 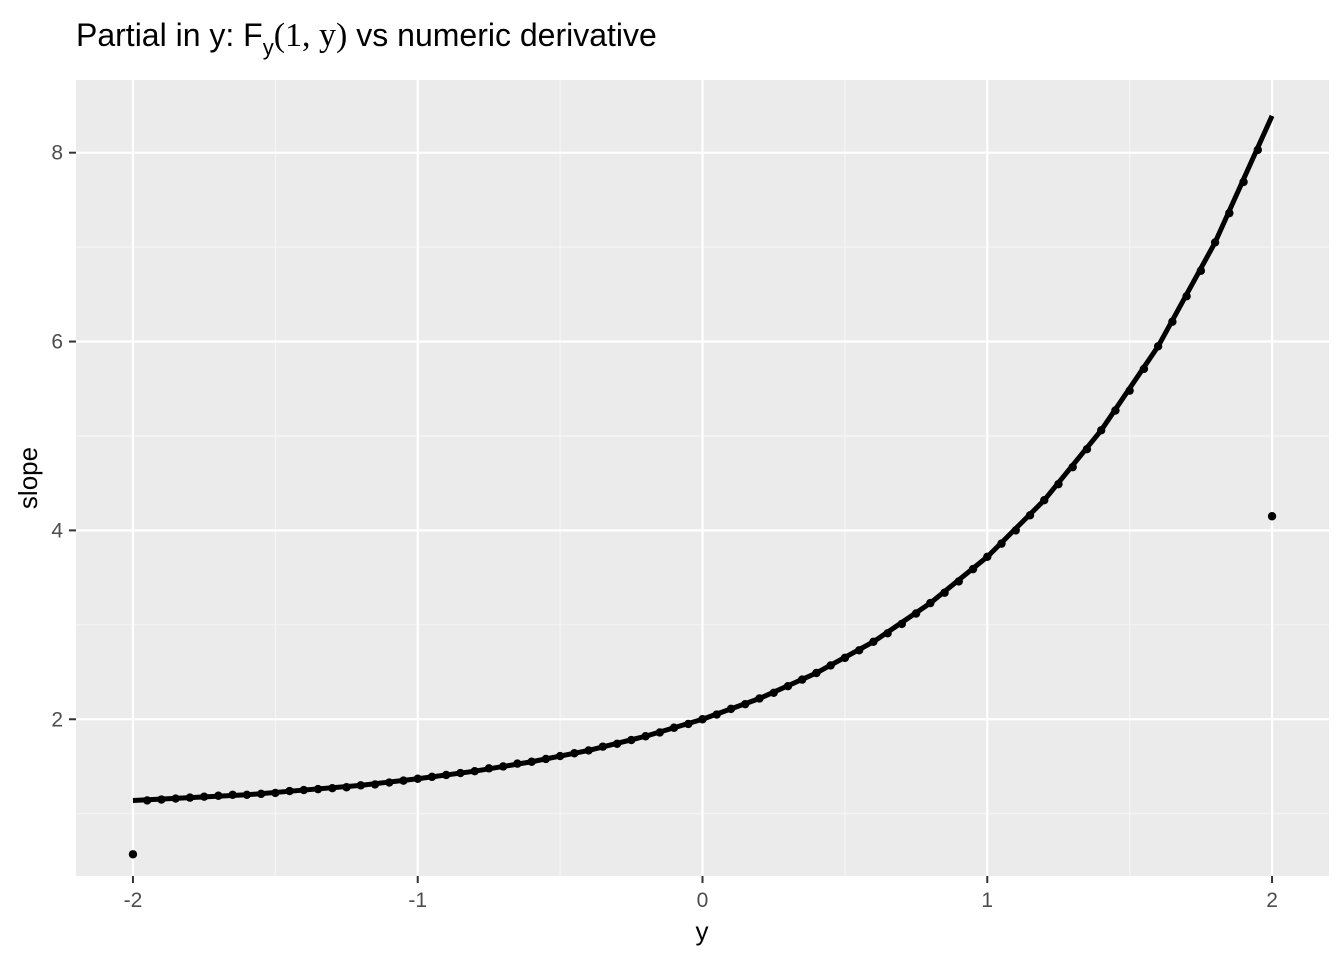 What do you see at coordinates (703, 900) in the screenshot?
I see `x-tick-label: 0` at bounding box center [703, 900].